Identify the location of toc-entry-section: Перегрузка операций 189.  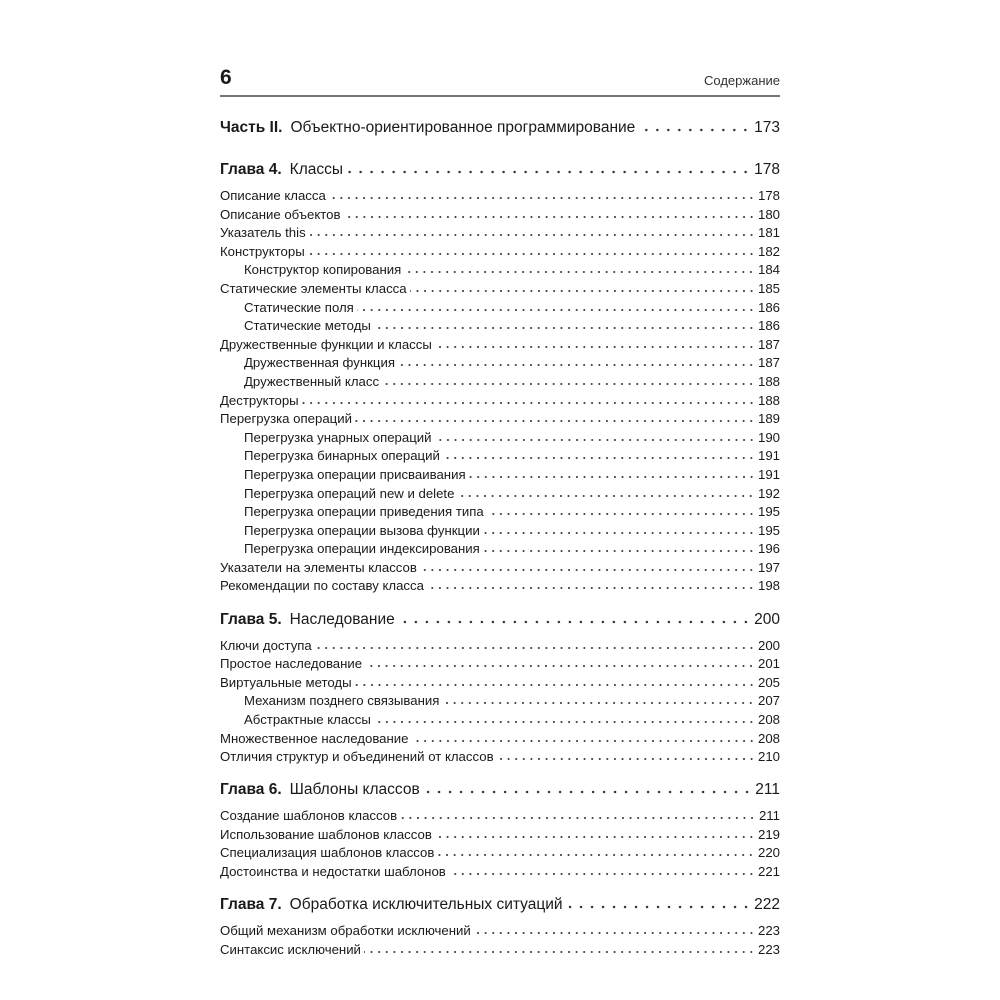
(500, 419).